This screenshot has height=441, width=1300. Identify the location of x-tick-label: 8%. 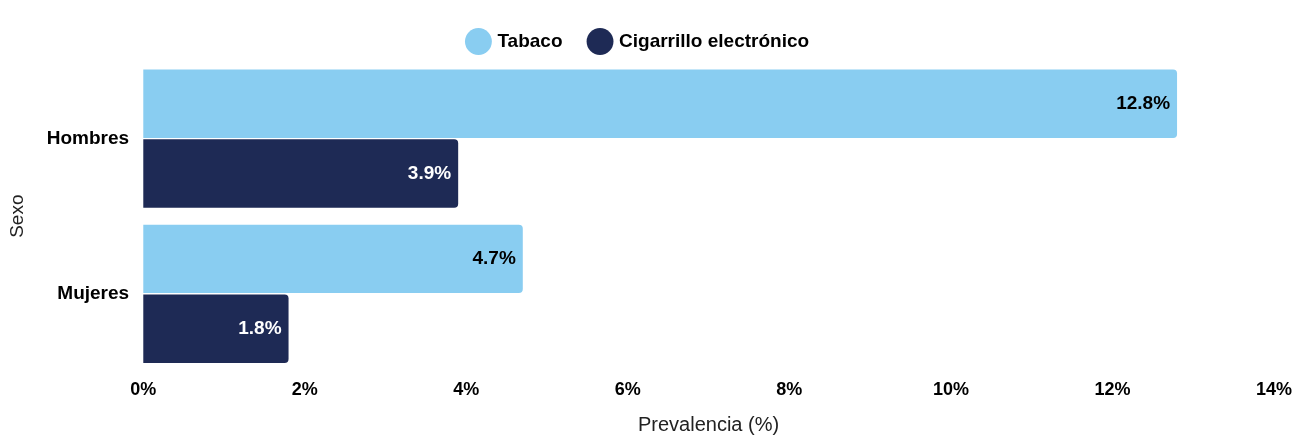
(789, 389).